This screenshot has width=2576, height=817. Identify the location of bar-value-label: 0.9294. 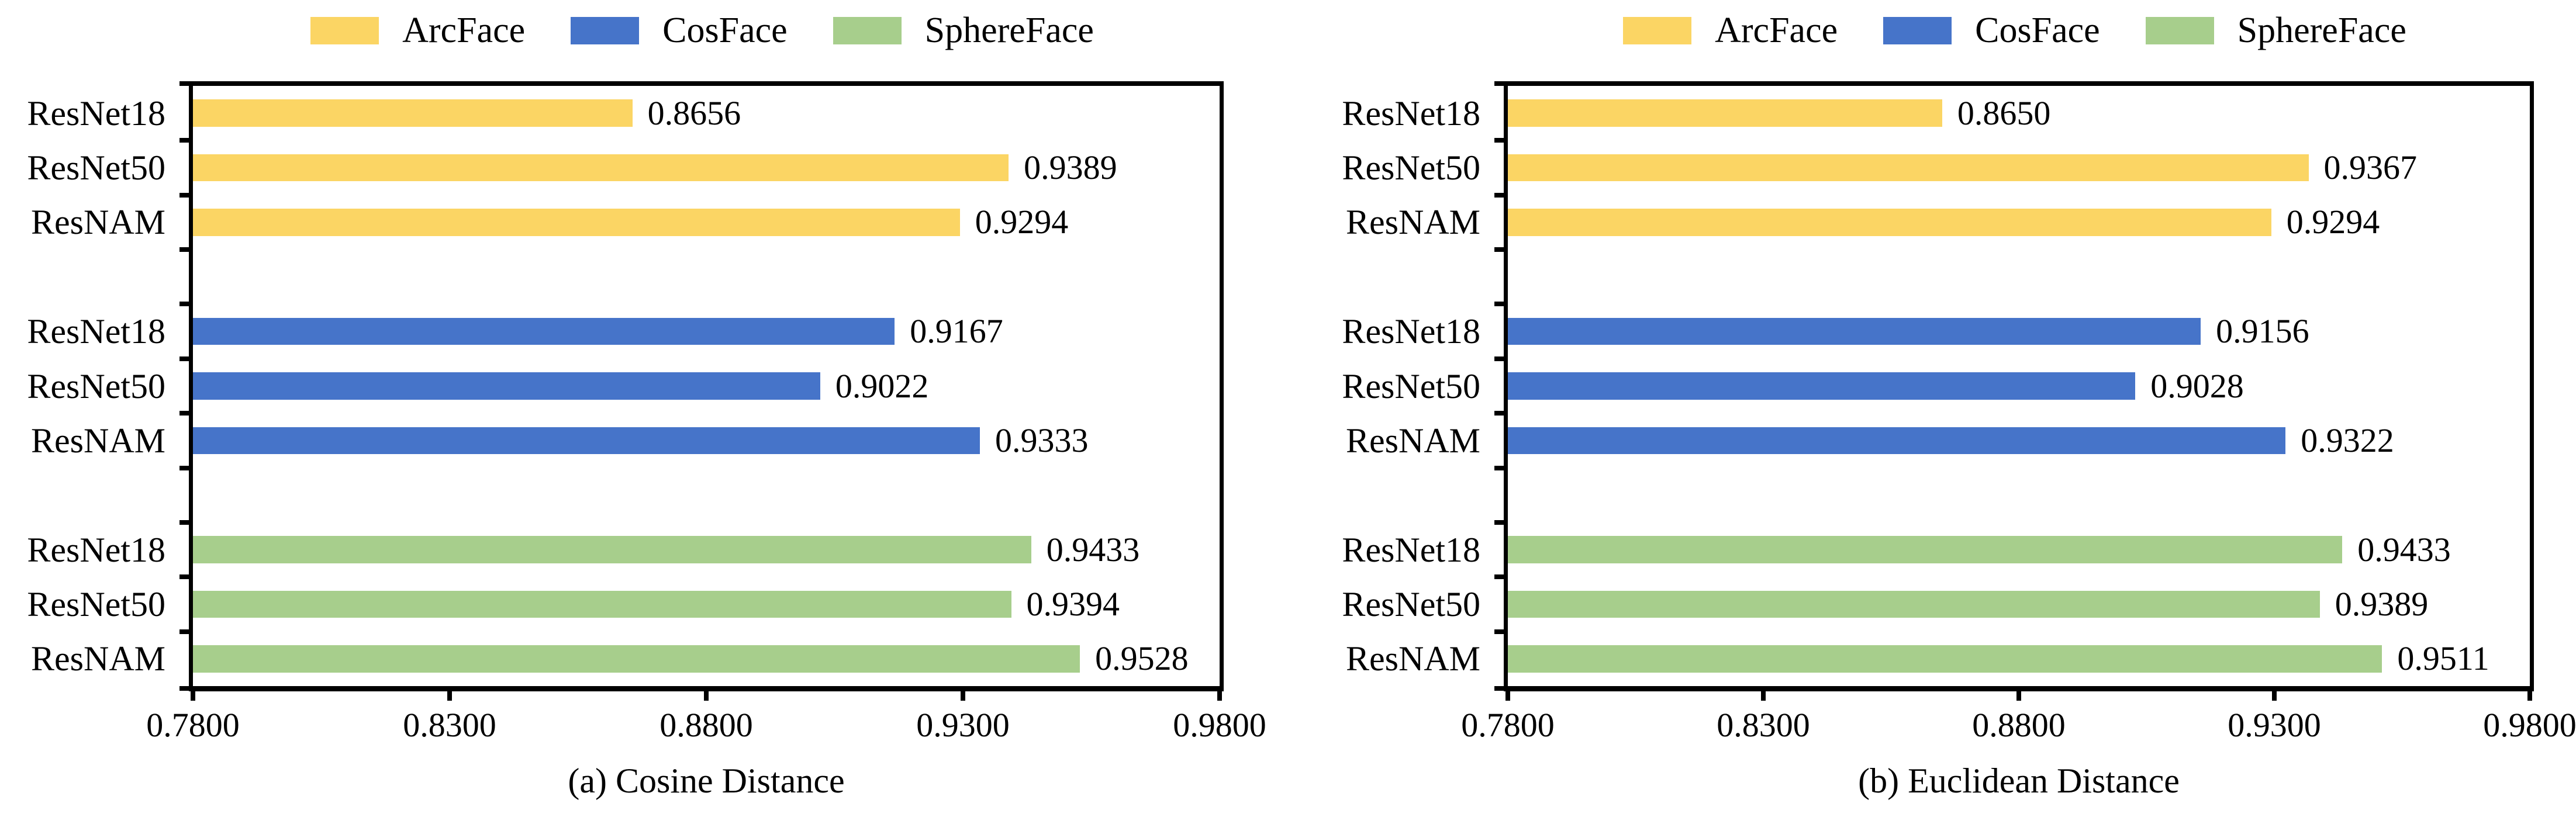
(1022, 222).